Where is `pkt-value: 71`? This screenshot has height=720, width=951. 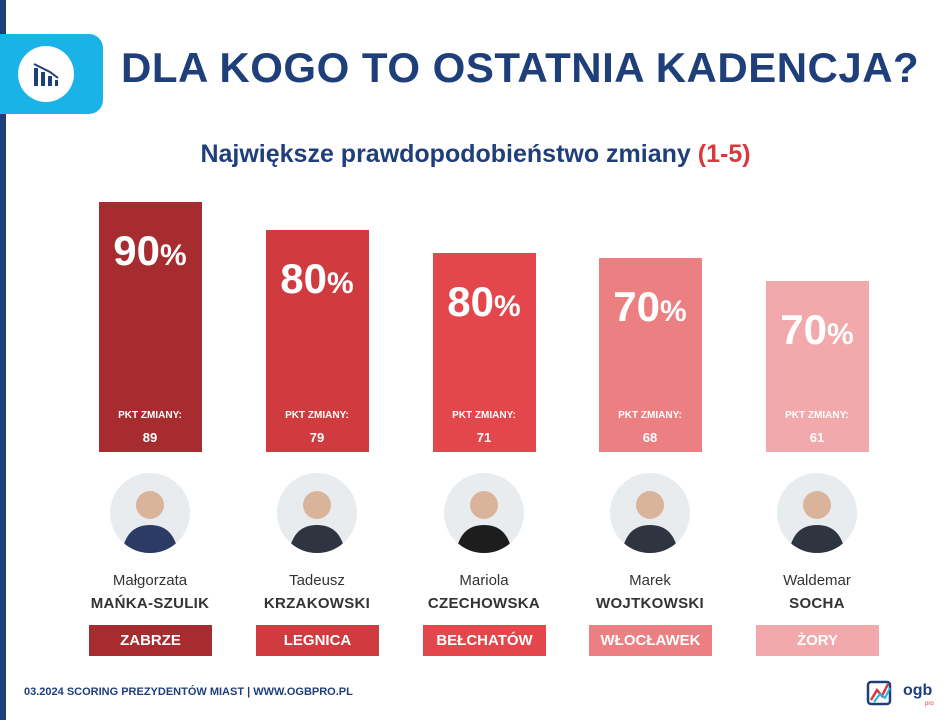 pkt-value: 71 is located at coordinates (484, 437).